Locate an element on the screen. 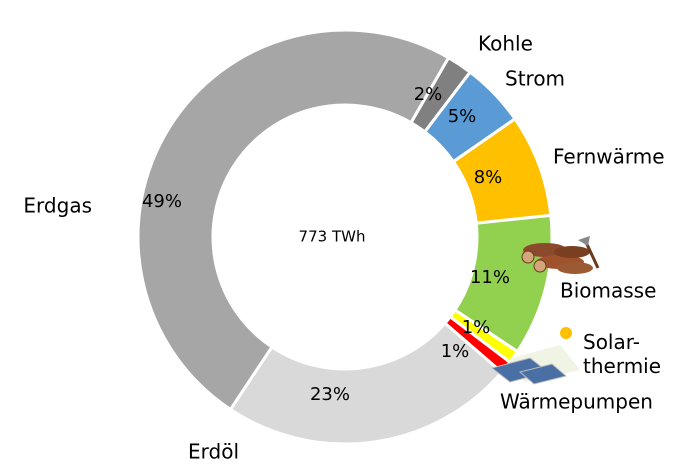 This screenshot has width=688, height=467. category-label: Wärmepumpen is located at coordinates (576, 402).